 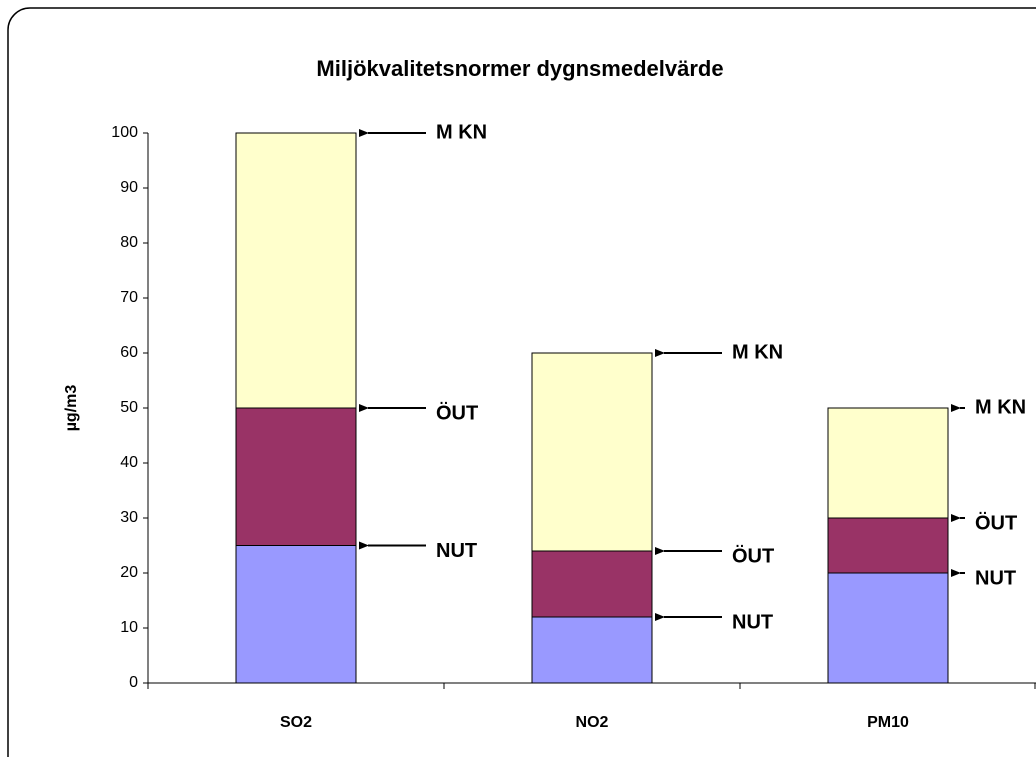 I want to click on y-tick-label: 0, so click(x=133, y=682).